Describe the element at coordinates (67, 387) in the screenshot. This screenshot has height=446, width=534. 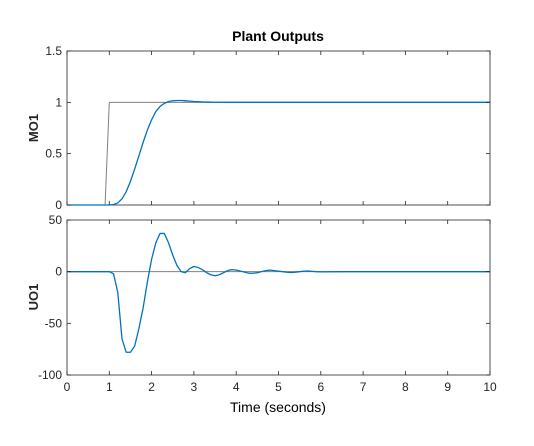
I see `bottom-xtick-label: 0` at that location.